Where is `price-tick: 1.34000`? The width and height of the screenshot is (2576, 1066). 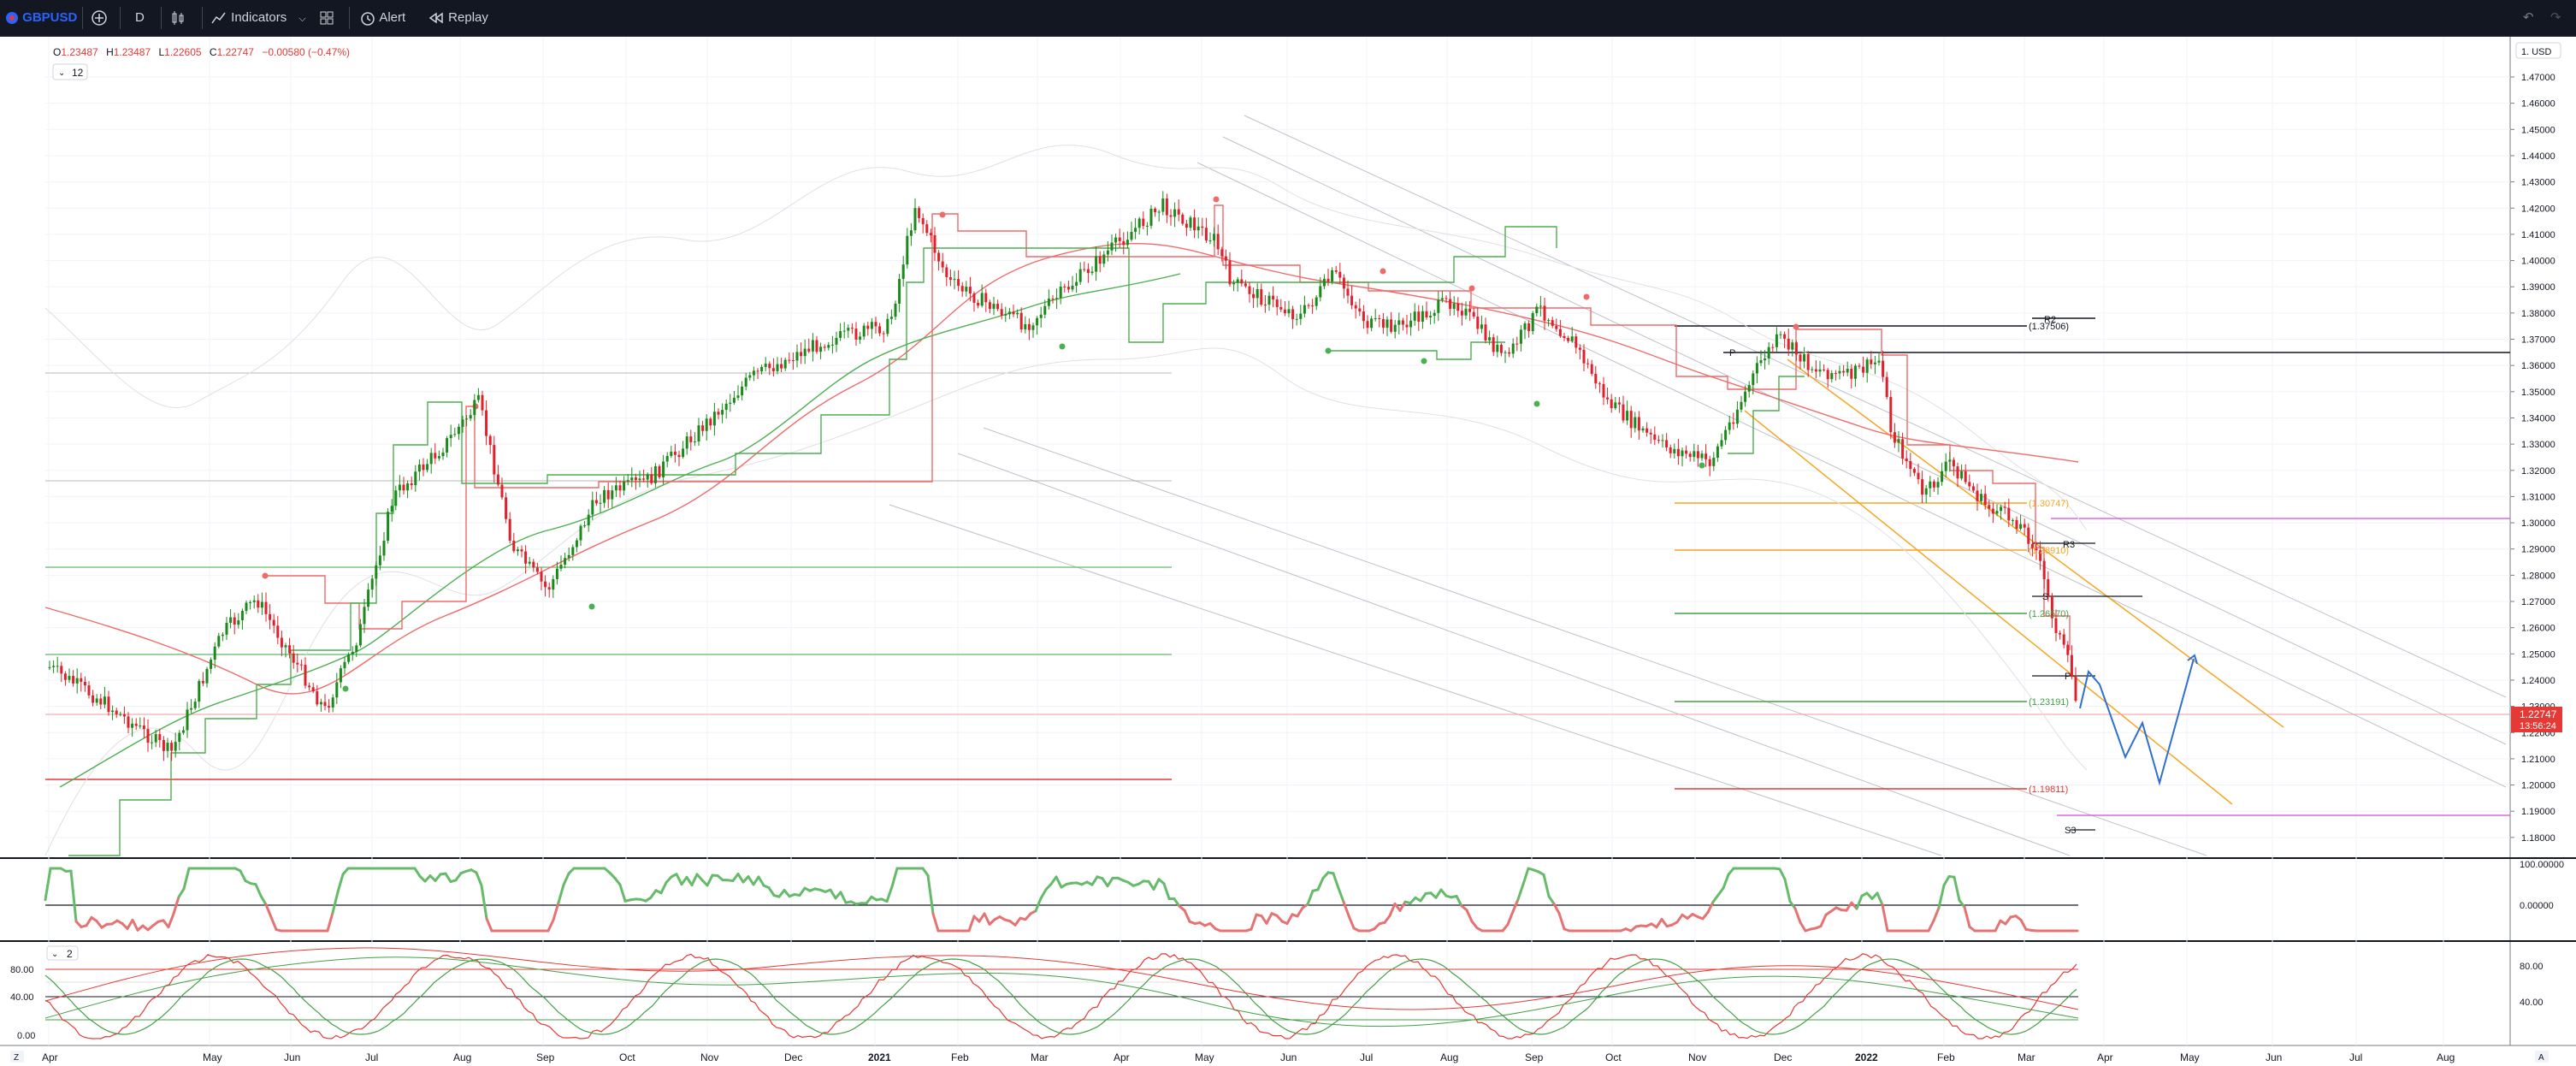
price-tick: 1.34000 is located at coordinates (2538, 418).